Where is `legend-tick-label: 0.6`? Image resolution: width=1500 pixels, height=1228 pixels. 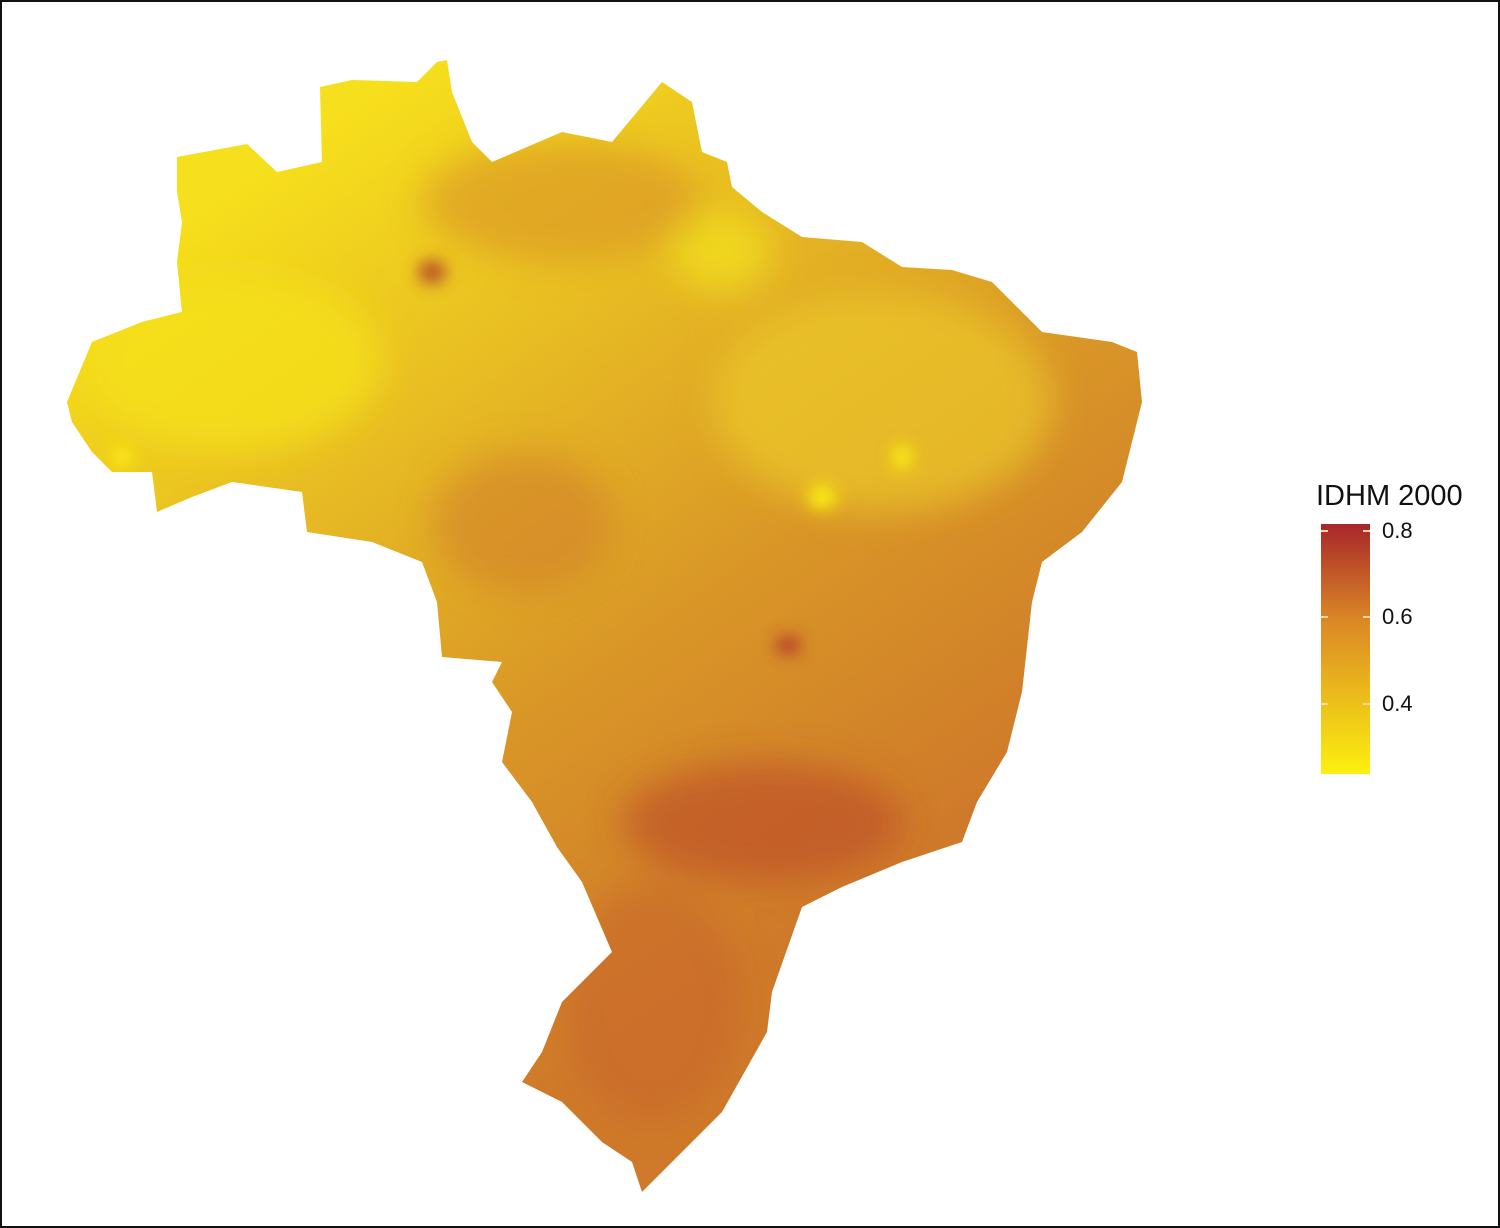
legend-tick-label: 0.6 is located at coordinates (1397, 617).